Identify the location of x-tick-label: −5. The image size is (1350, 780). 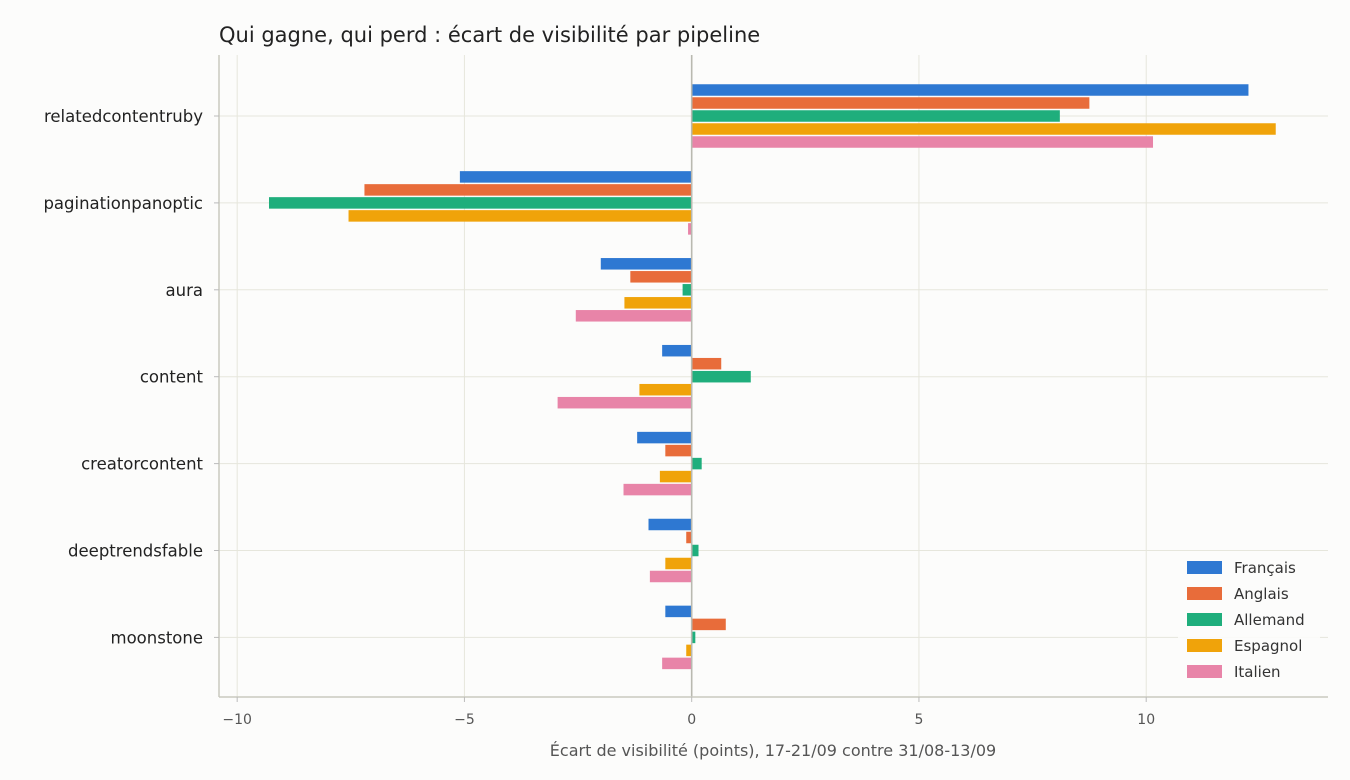
(464, 720).